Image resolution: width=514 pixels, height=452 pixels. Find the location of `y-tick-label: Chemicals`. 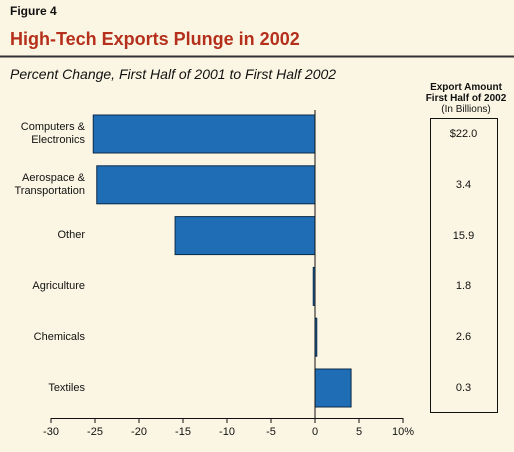

y-tick-label: Chemicals is located at coordinates (59, 336).